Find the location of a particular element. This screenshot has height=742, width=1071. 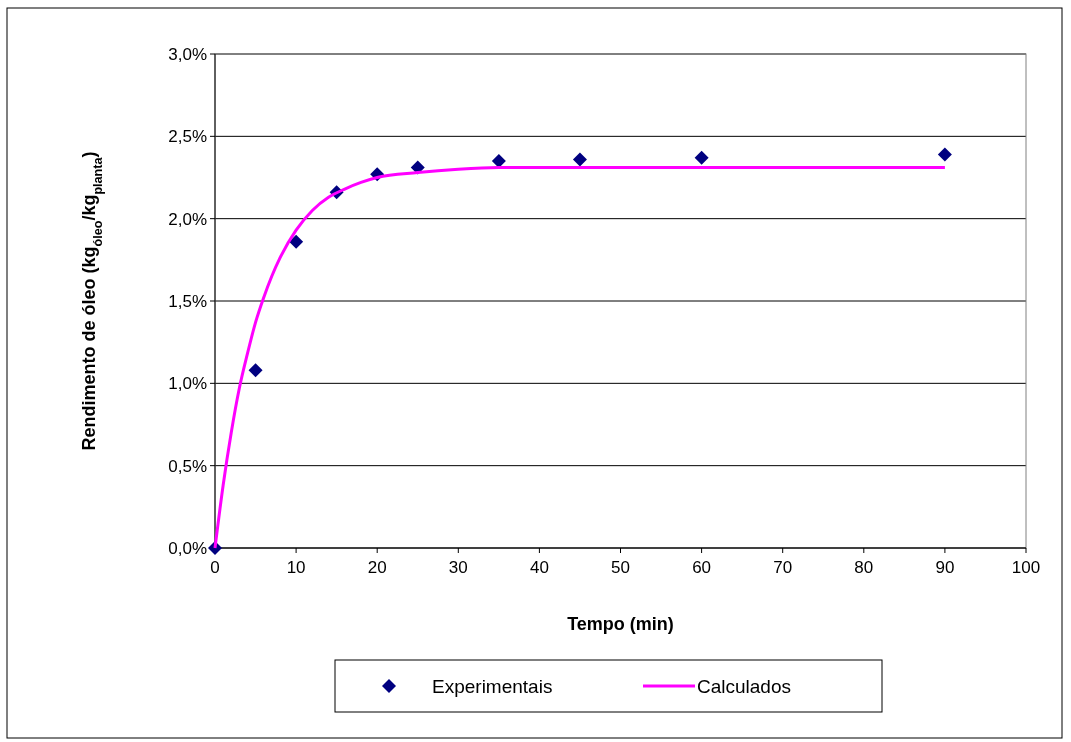

x-tick-label: 80 is located at coordinates (864, 567).